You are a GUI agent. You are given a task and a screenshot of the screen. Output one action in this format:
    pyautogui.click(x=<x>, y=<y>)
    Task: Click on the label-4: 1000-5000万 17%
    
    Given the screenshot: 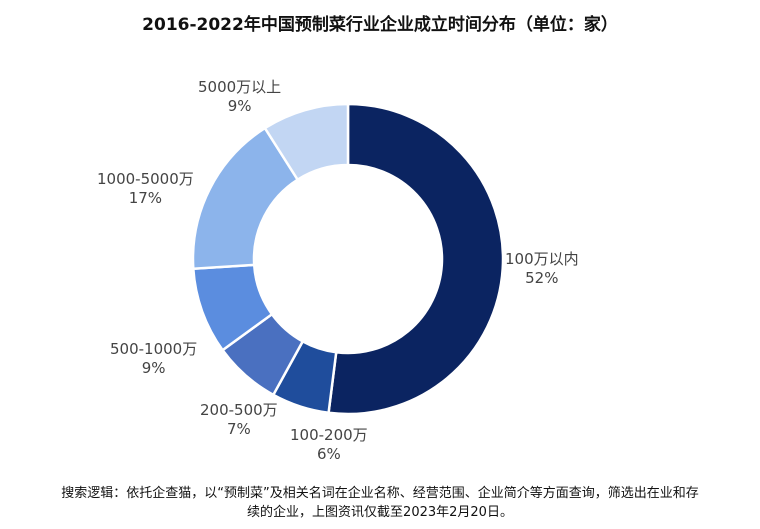 What is the action you would take?
    pyautogui.click(x=145, y=189)
    